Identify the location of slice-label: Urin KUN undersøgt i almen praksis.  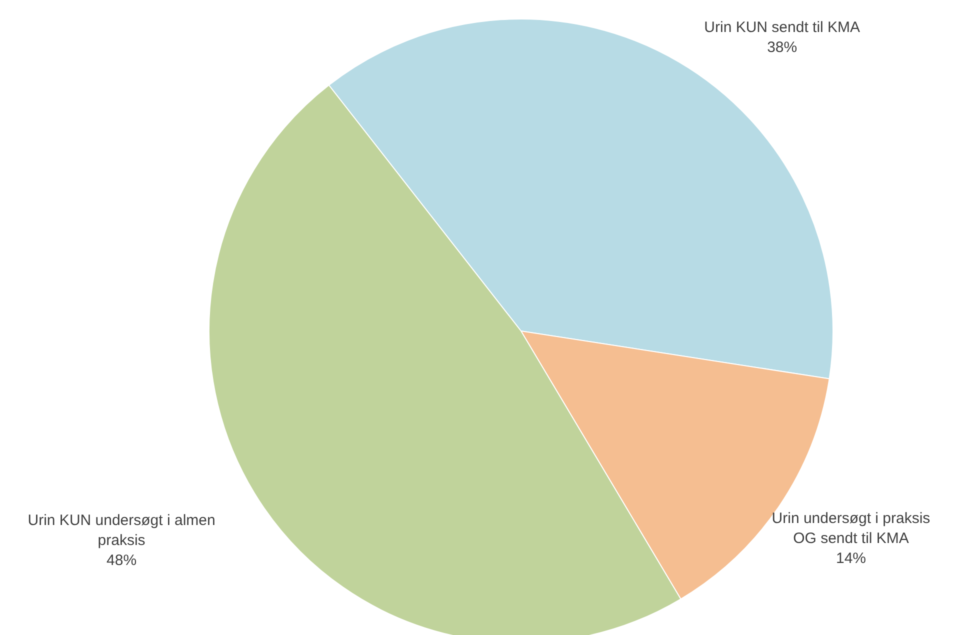
(122, 530).